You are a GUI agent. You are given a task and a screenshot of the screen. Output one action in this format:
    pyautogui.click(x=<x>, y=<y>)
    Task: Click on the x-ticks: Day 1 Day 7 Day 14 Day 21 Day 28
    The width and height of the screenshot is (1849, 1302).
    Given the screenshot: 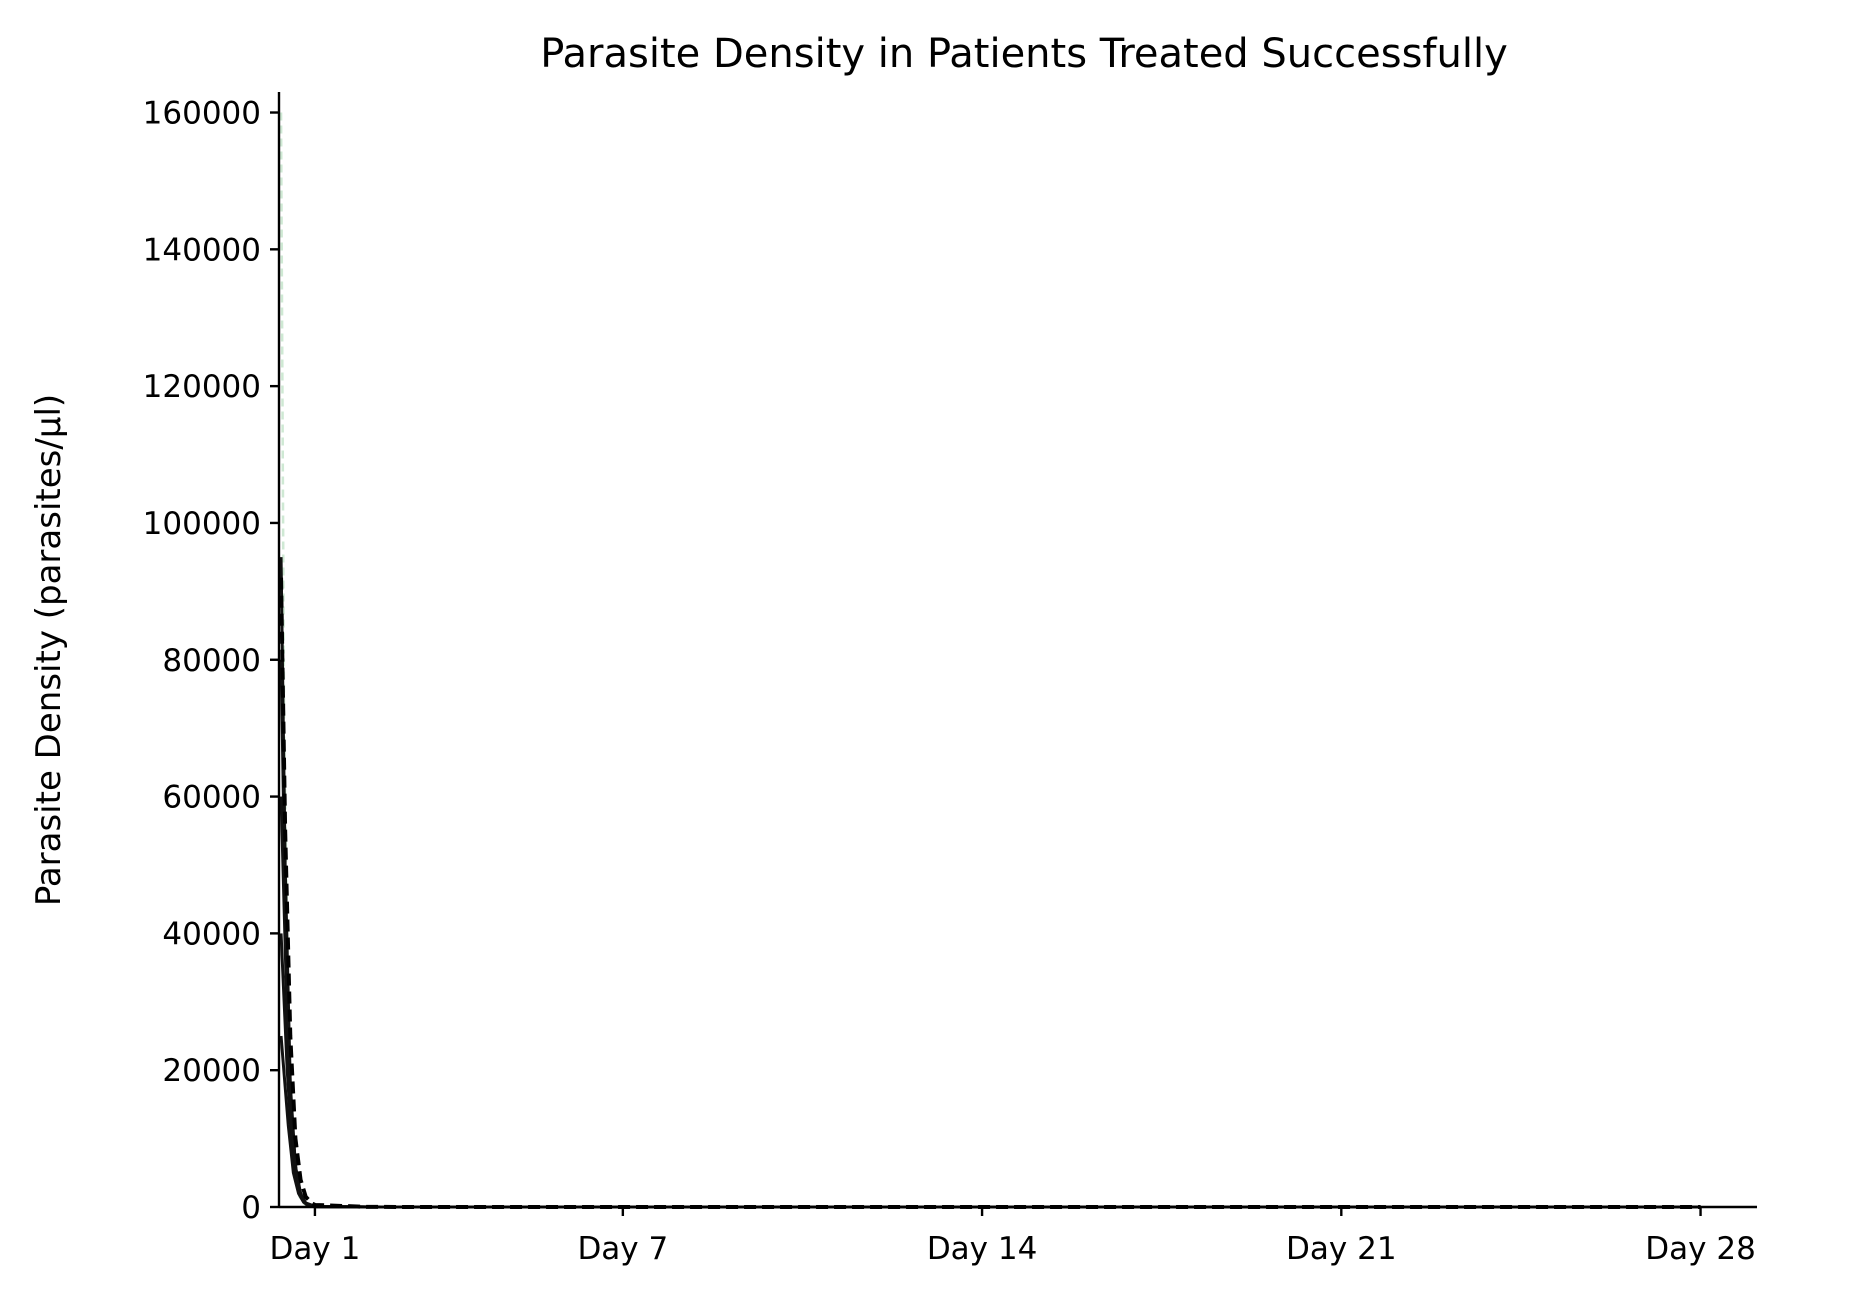 What is the action you would take?
    pyautogui.click(x=1013, y=1237)
    